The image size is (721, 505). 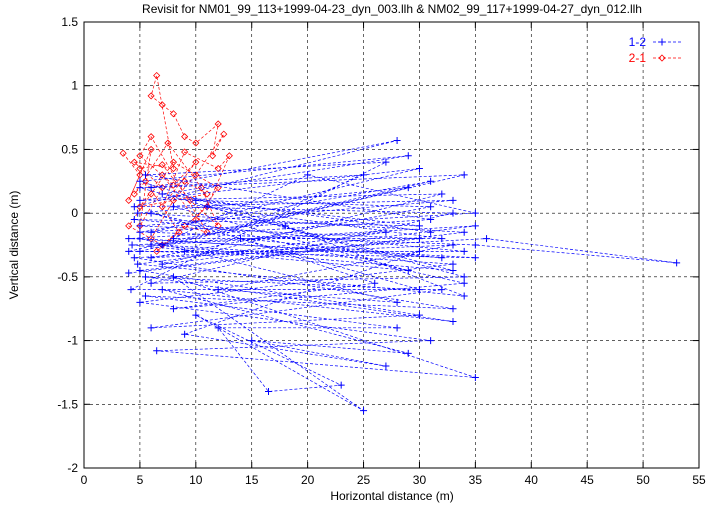 What do you see at coordinates (252, 480) in the screenshot?
I see `x-tick-label: 15` at bounding box center [252, 480].